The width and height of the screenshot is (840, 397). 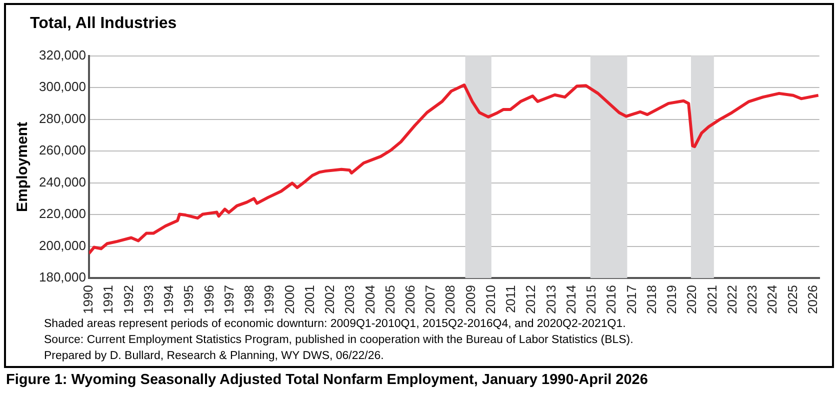 I want to click on x-tick-label: 2011, so click(x=510, y=299).